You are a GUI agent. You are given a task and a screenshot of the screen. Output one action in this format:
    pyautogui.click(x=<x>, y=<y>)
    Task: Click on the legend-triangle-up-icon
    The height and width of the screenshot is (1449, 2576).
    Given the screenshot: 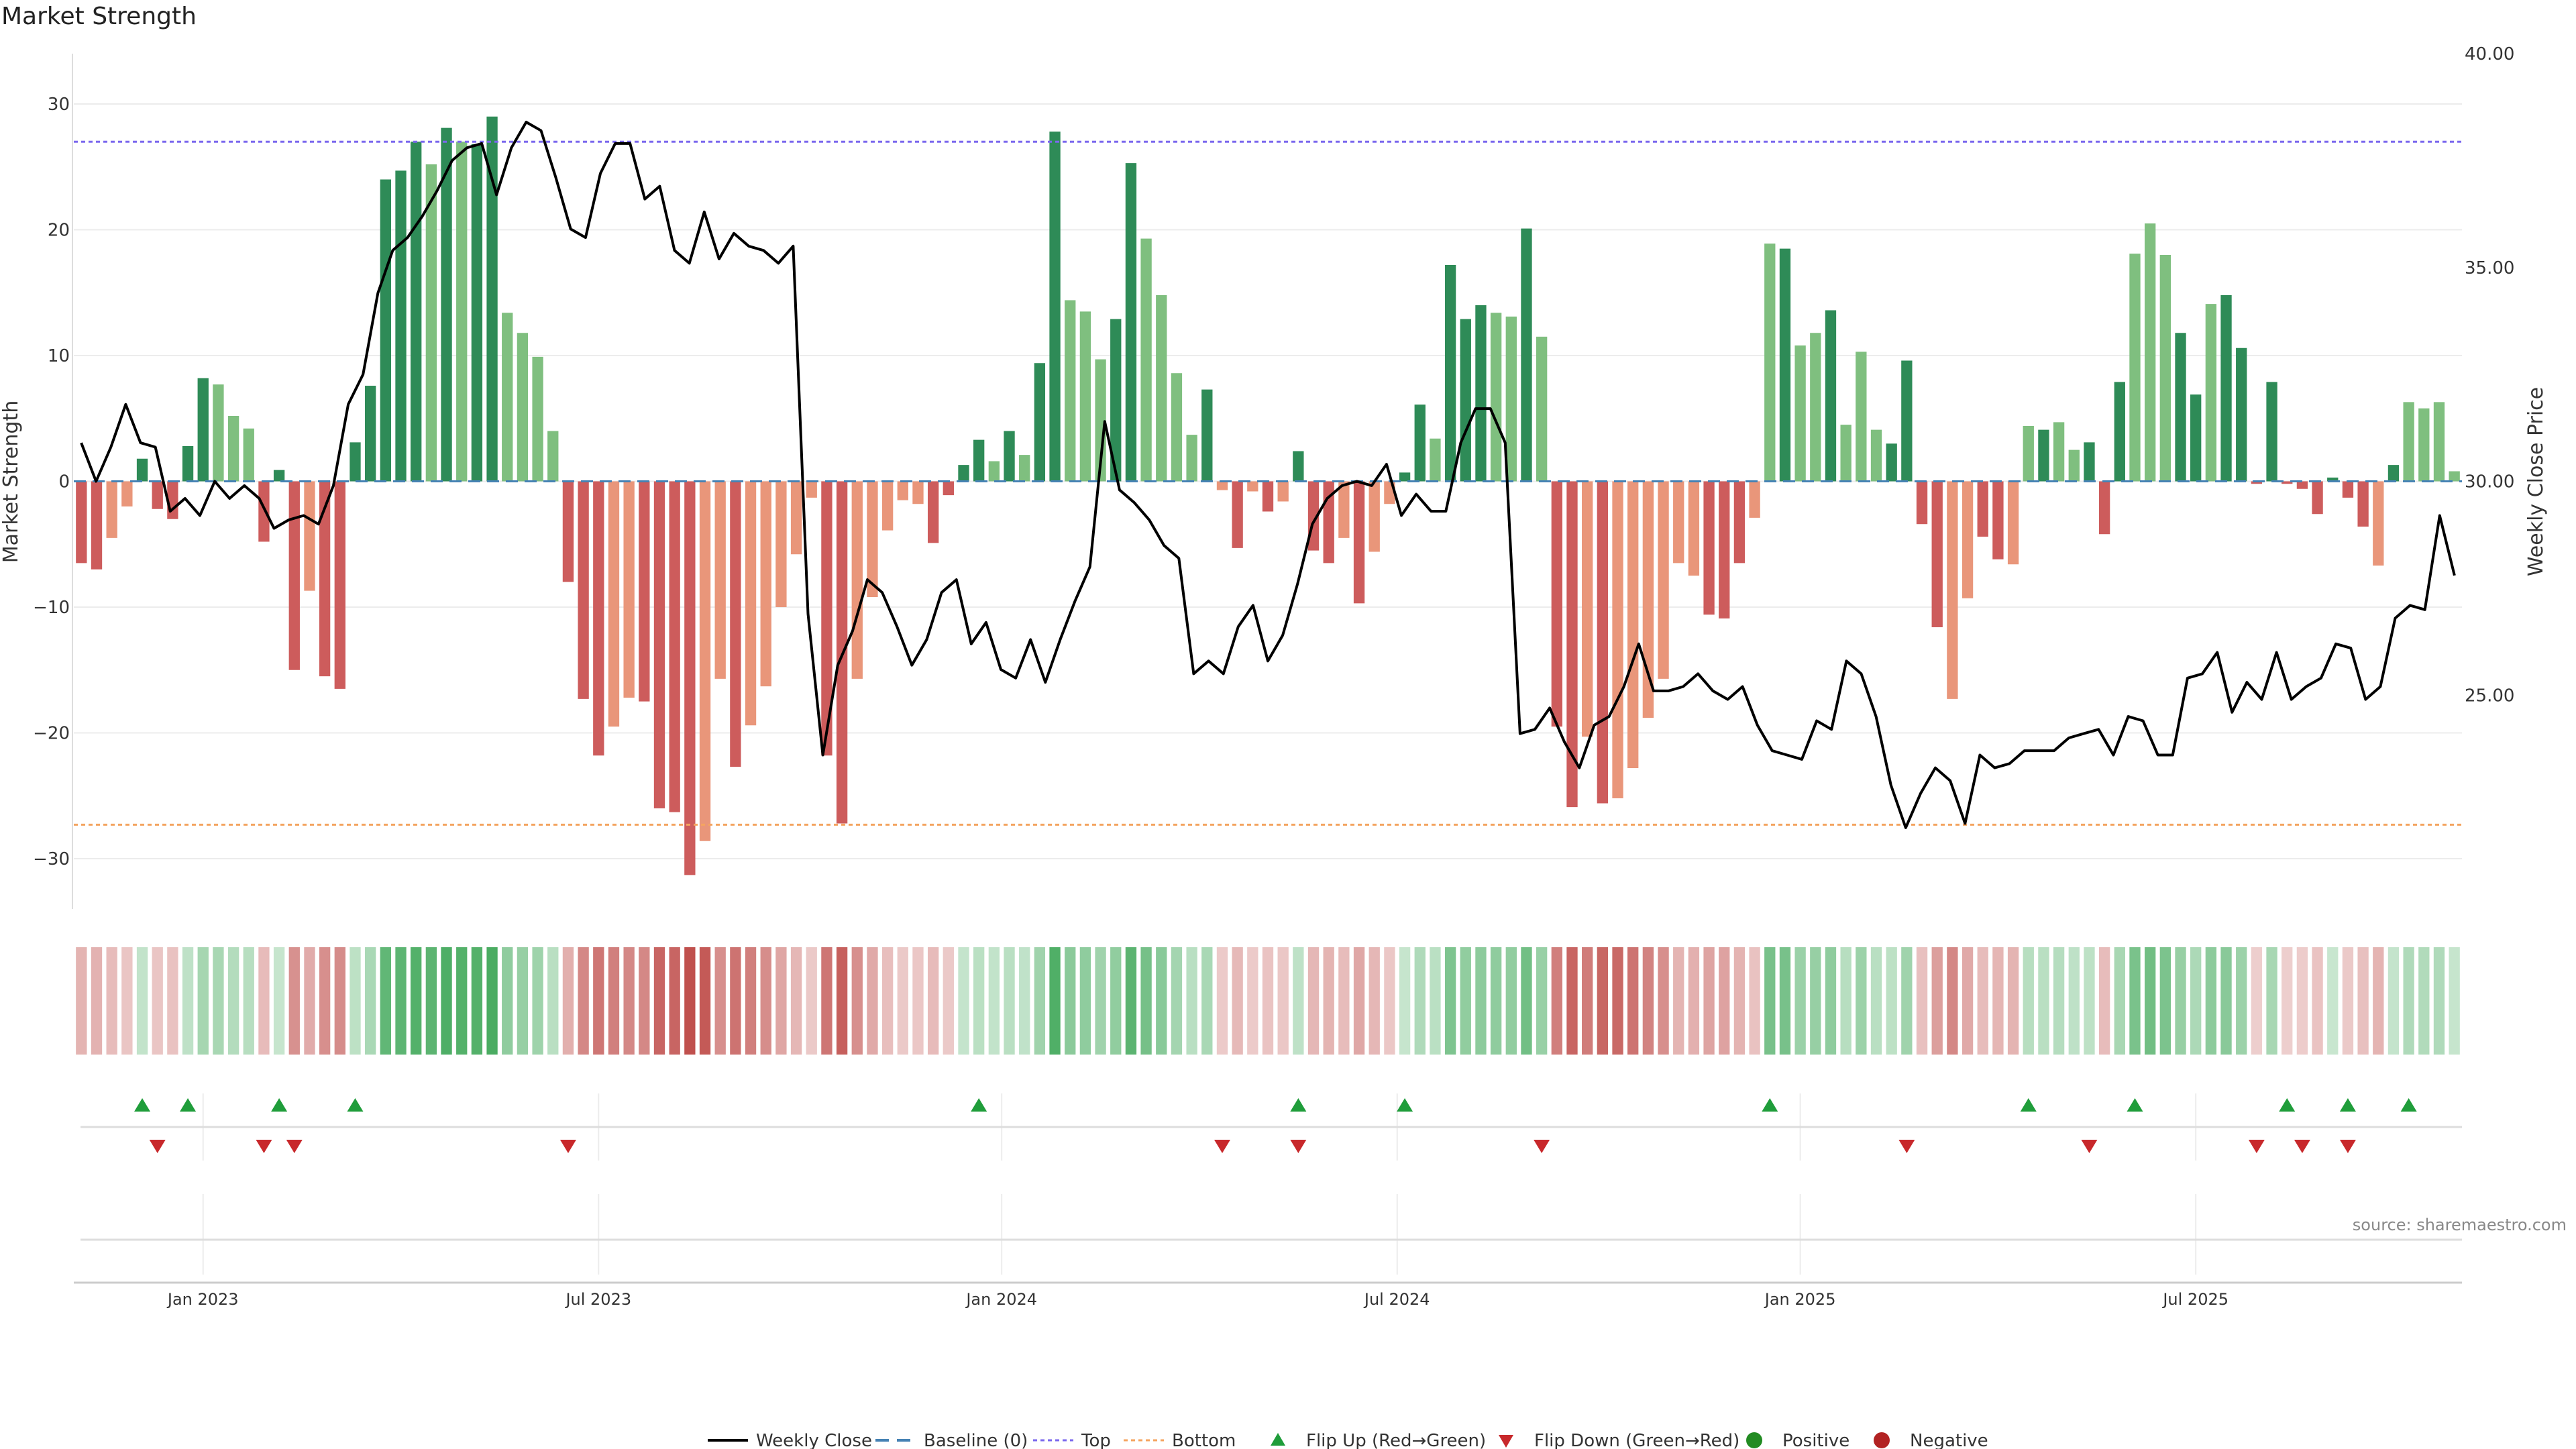 What is the action you would take?
    pyautogui.click(x=1278, y=1439)
    